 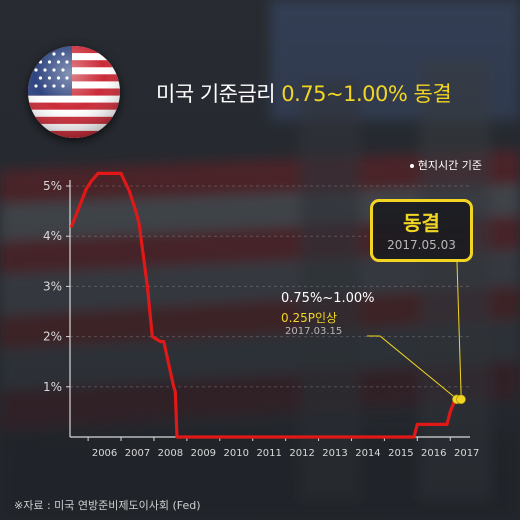 I want to click on hike-callout-date: 2017.03.15, so click(x=314, y=331).